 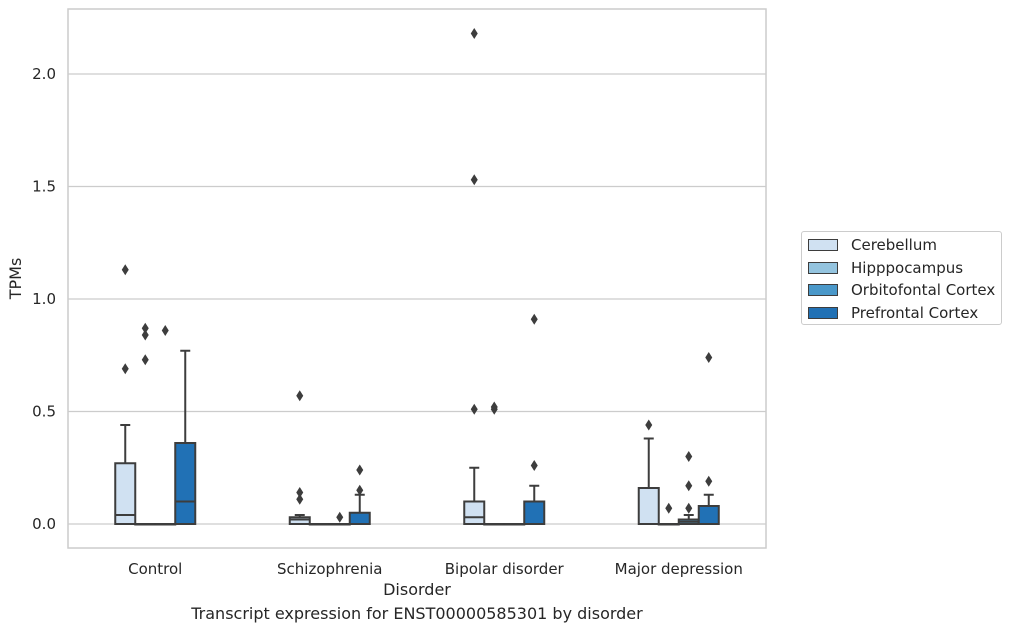 I want to click on x-tick-label: Control, so click(x=155, y=569).